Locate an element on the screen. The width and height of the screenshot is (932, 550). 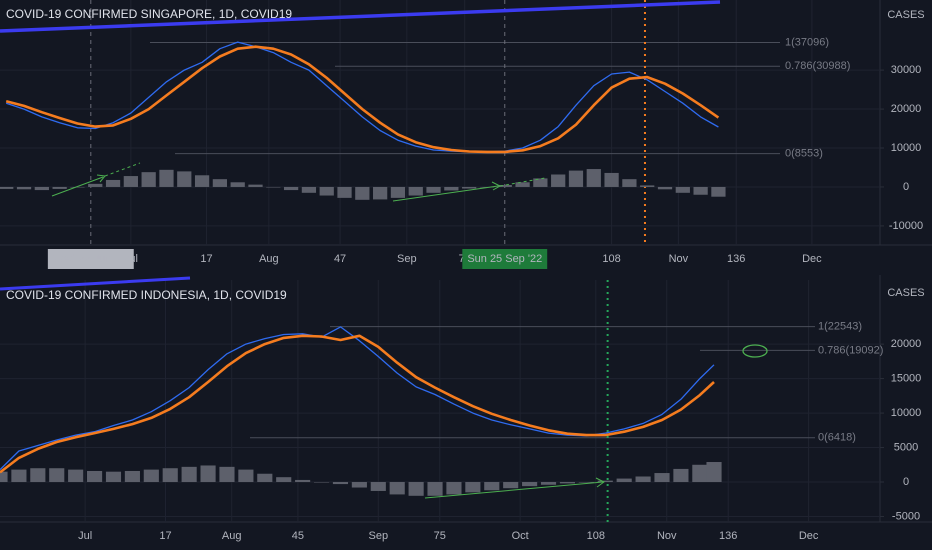
x-tick-label: Oct is located at coordinates (520, 536).